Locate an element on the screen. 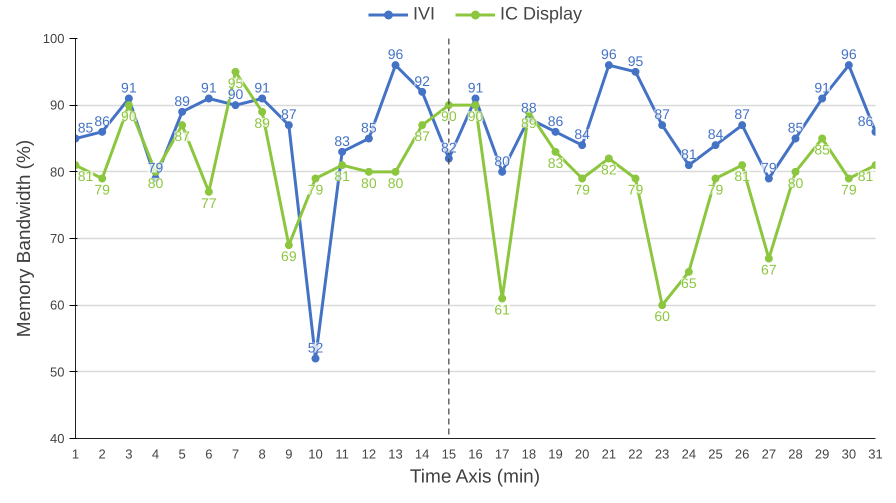 Image resolution: width=896 pixels, height=503 pixels. data-label: 77 is located at coordinates (209, 202).